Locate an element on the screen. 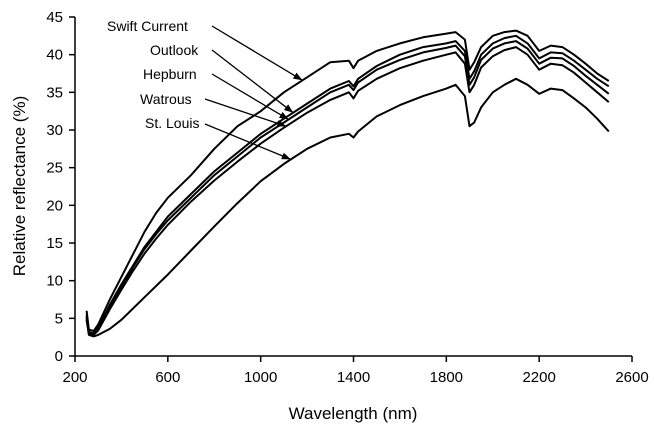  y-tick-label: 35 is located at coordinates (54, 92).